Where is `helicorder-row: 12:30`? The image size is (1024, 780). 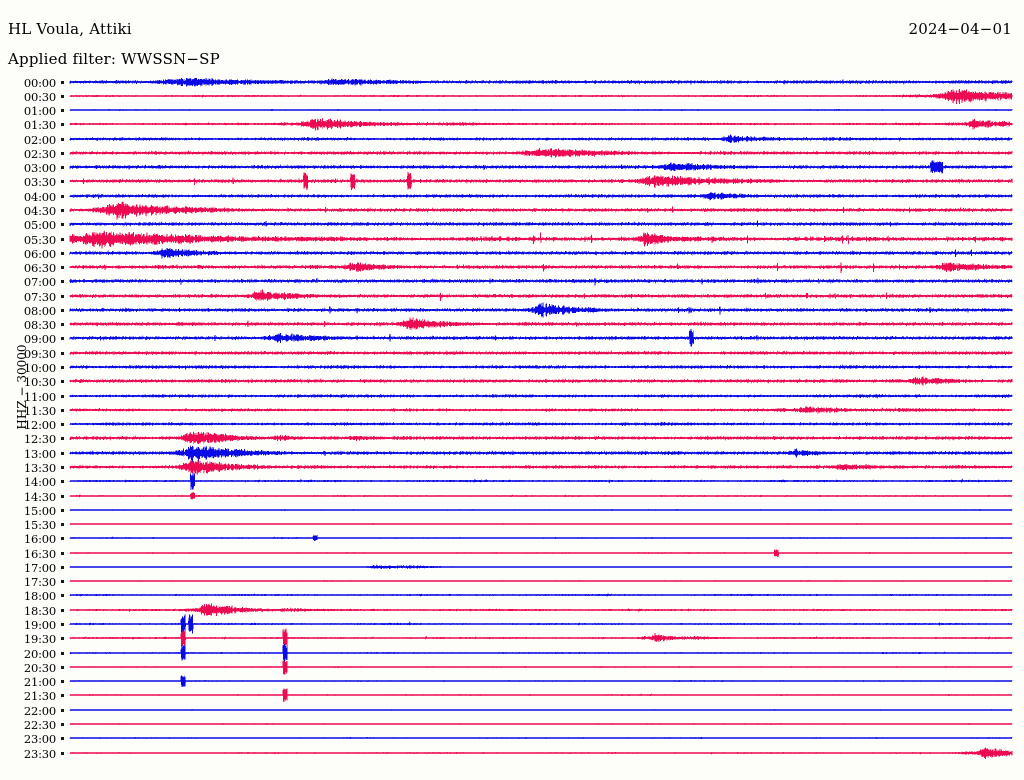
helicorder-row: 12:30 is located at coordinates (512, 442).